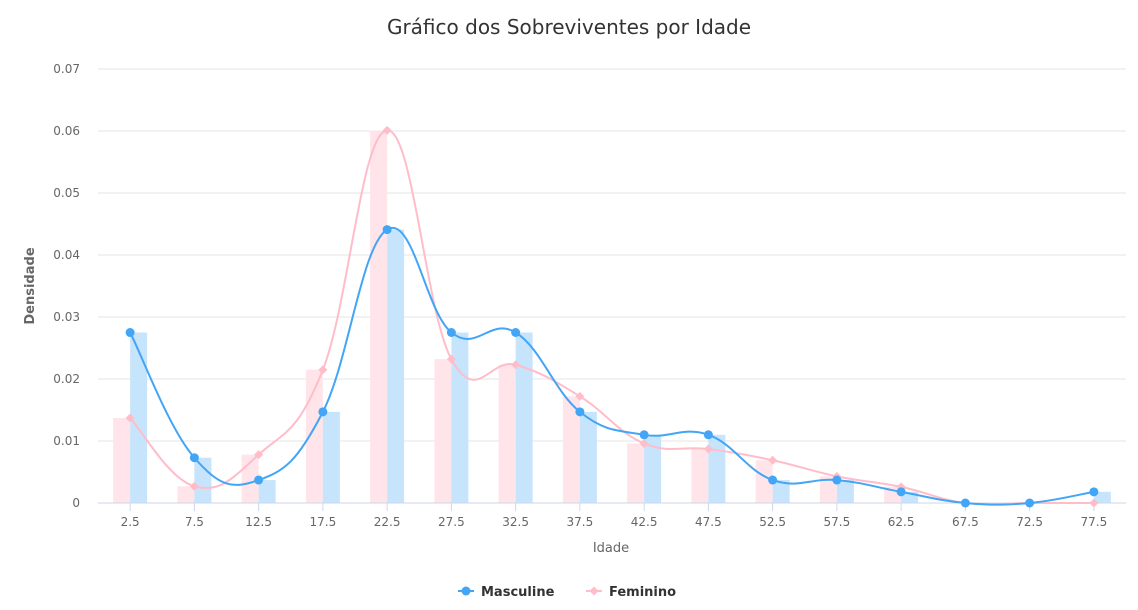 The width and height of the screenshot is (1138, 610). Describe the element at coordinates (387, 522) in the screenshot. I see `x-tick-label: 22.5` at that location.